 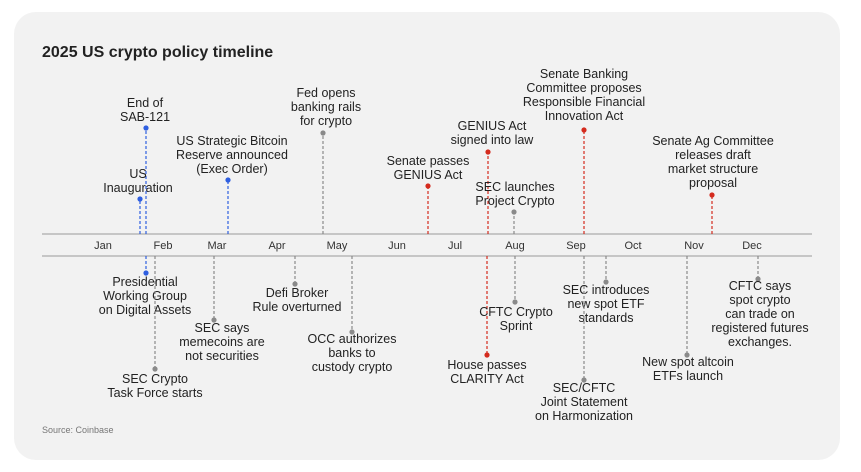 I want to click on event-label-line: for crypto, so click(x=326, y=121).